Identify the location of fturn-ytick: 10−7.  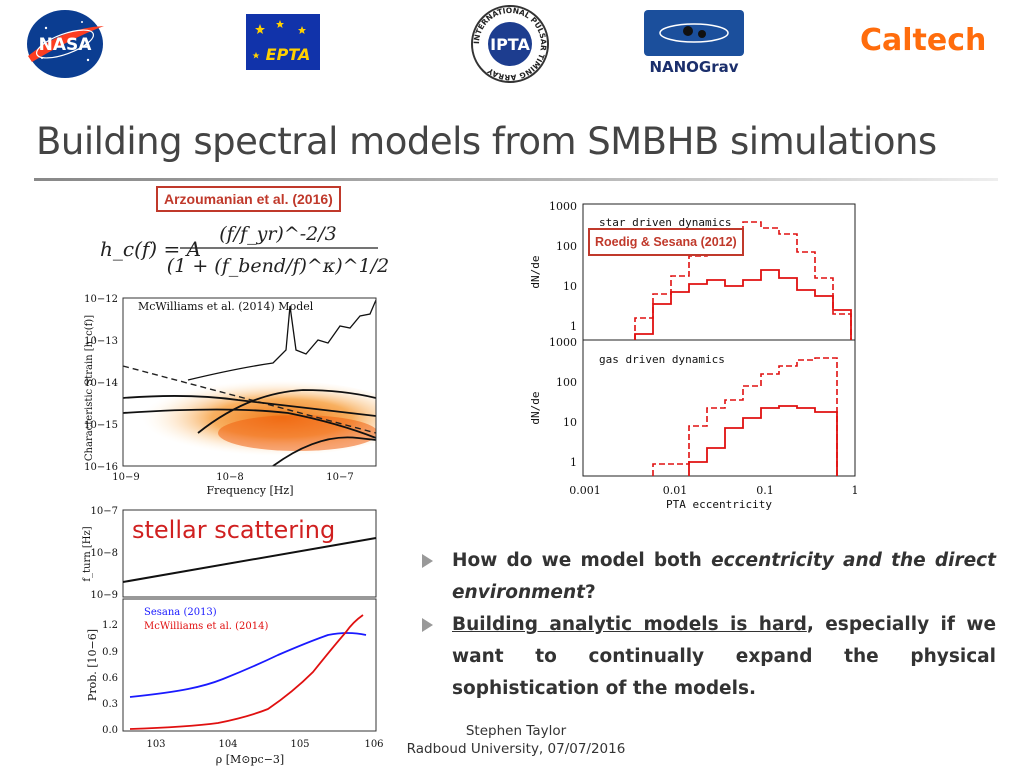
(104, 511).